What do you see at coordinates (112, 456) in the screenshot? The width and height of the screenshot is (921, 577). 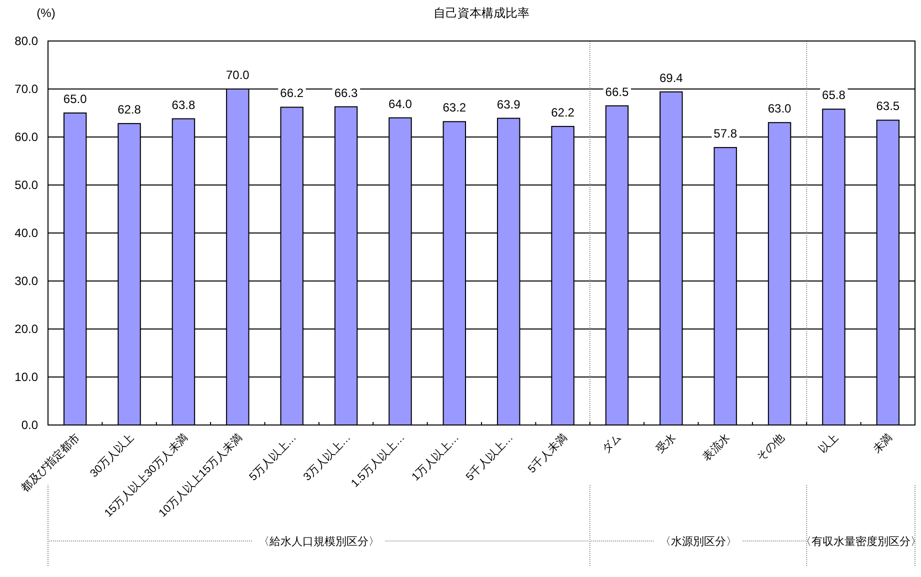 I see `x-tick-label: 30万人以上` at bounding box center [112, 456].